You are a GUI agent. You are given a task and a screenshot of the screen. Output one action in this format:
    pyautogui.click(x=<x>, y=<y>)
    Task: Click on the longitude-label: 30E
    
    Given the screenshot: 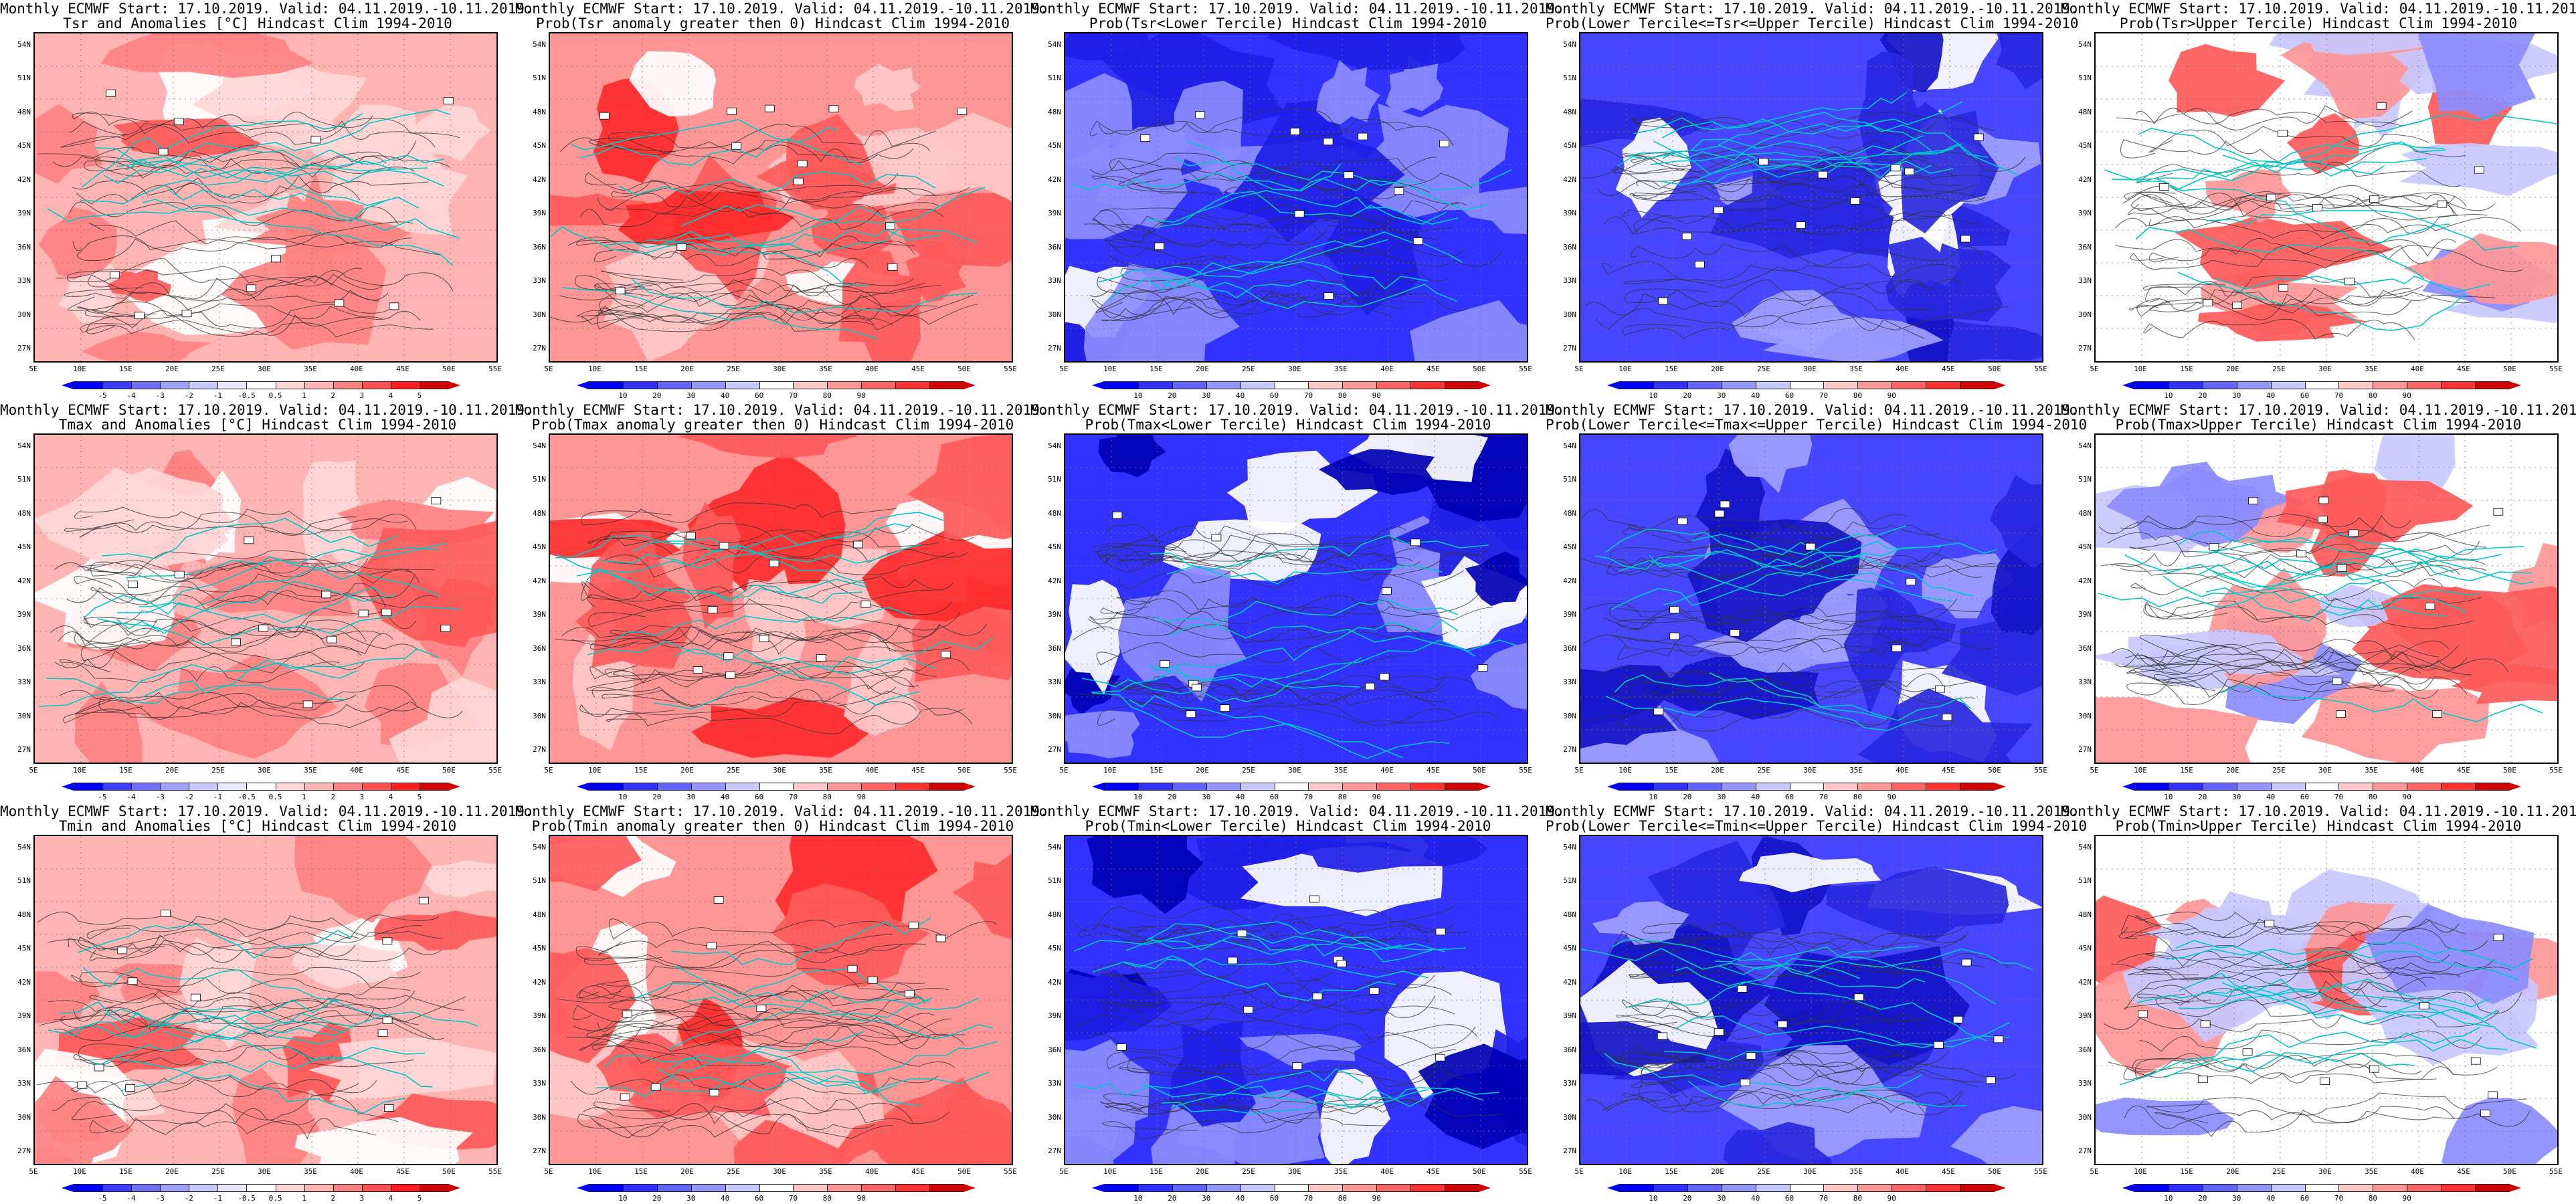 What is the action you would take?
    pyautogui.click(x=779, y=369)
    